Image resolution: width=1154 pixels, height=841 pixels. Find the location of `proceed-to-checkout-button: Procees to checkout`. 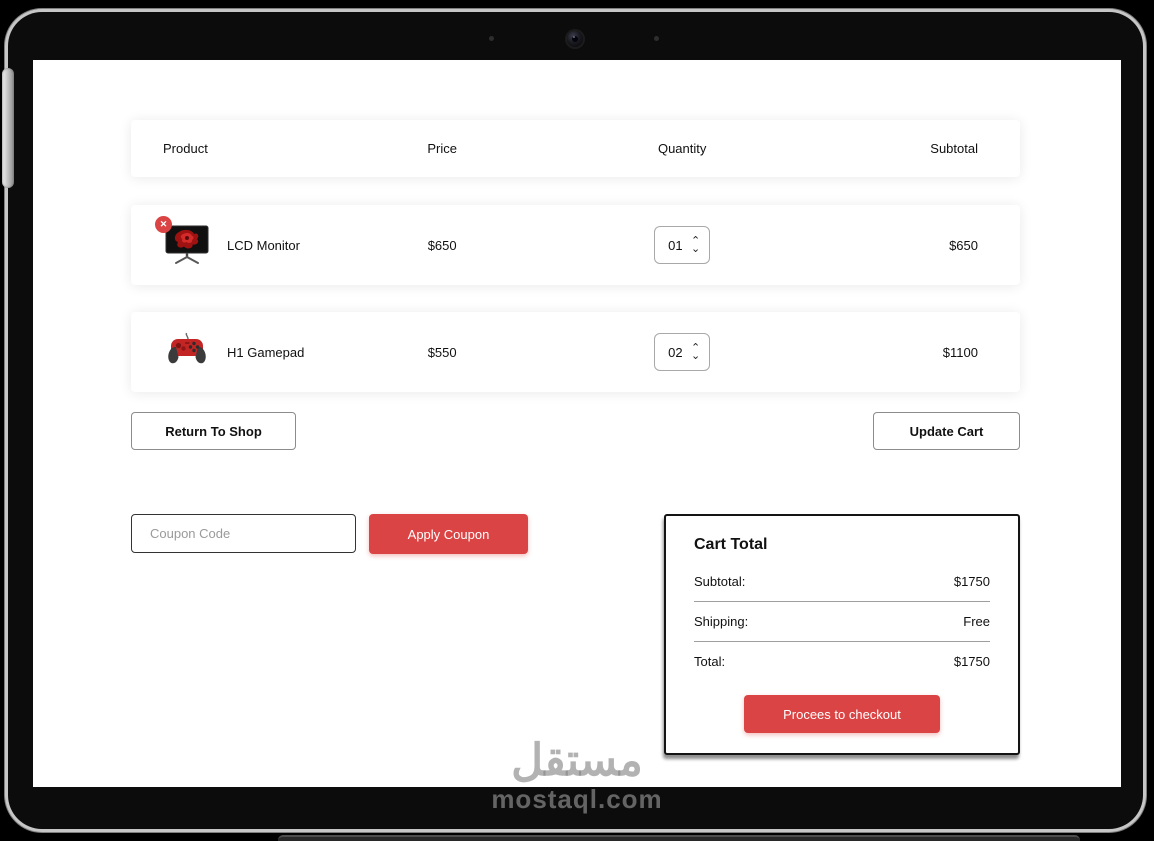

proceed-to-checkout-button: Procees to checkout is located at coordinates (842, 714).